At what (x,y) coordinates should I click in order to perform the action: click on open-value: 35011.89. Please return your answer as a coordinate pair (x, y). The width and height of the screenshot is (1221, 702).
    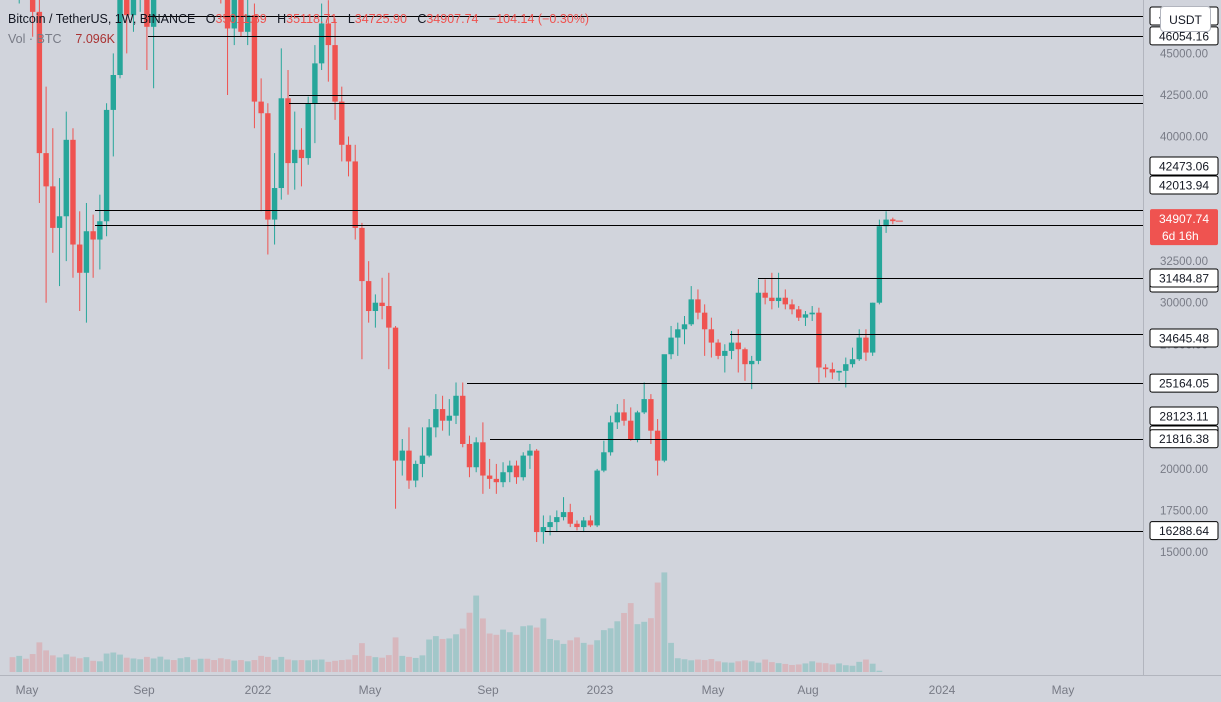
    Looking at the image, I should click on (241, 19).